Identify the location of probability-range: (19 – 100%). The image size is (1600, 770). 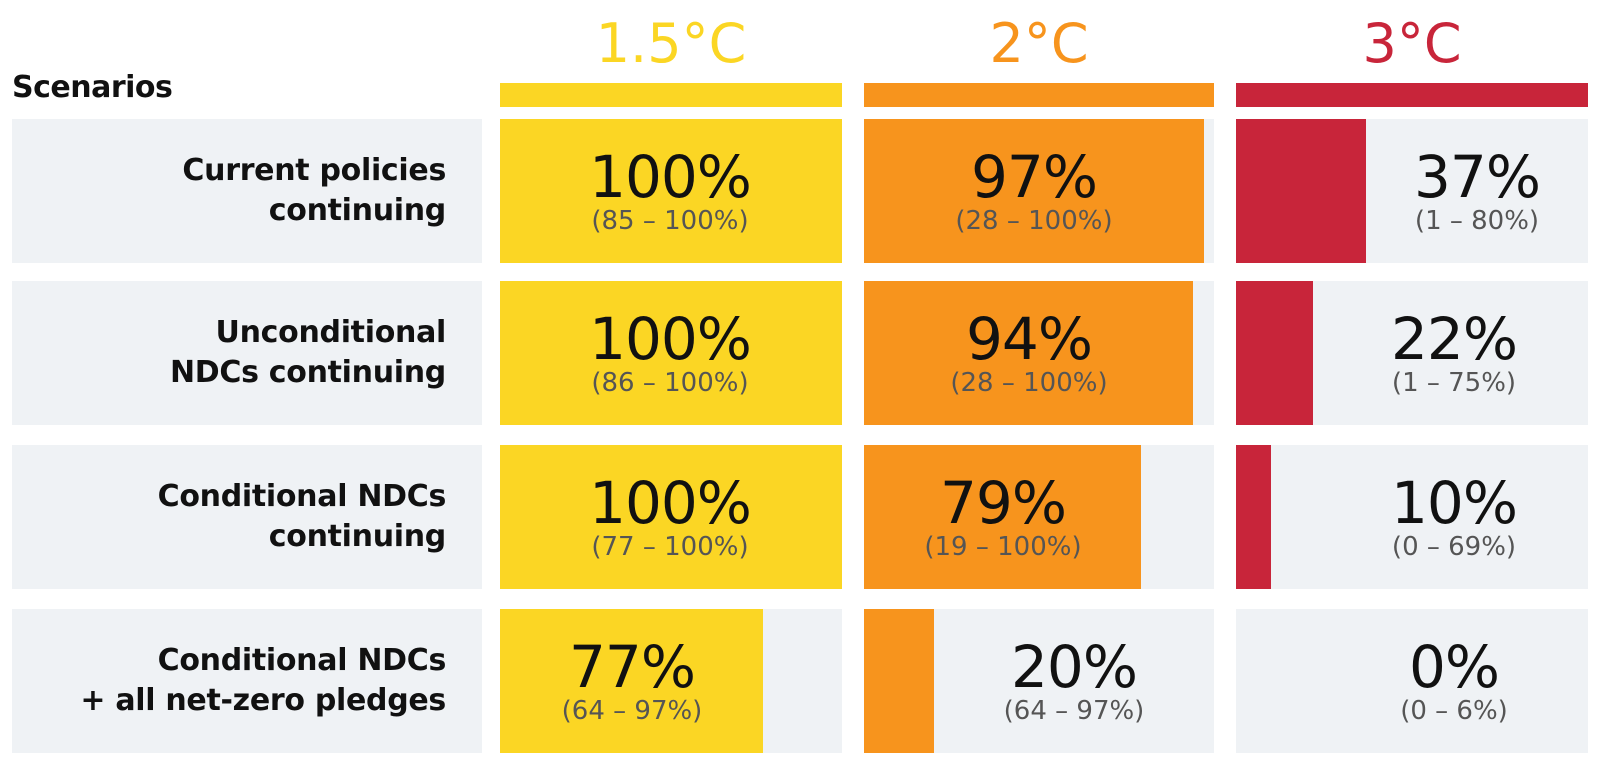
(1003, 547).